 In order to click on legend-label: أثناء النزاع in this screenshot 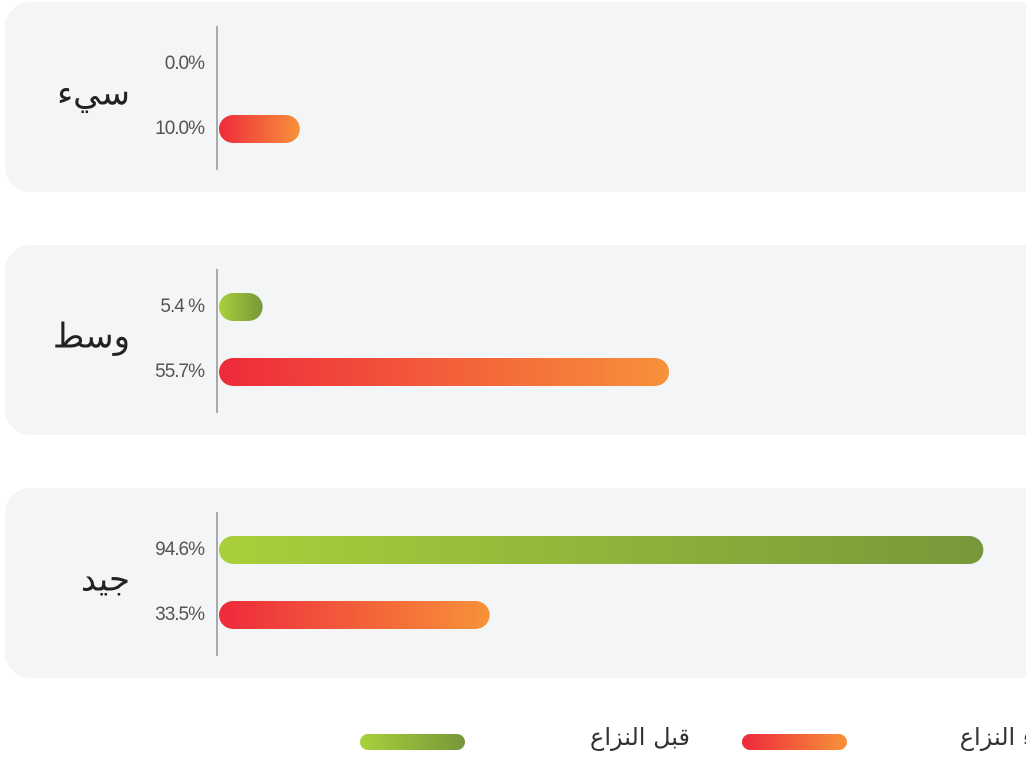, I will do `click(993, 736)`.